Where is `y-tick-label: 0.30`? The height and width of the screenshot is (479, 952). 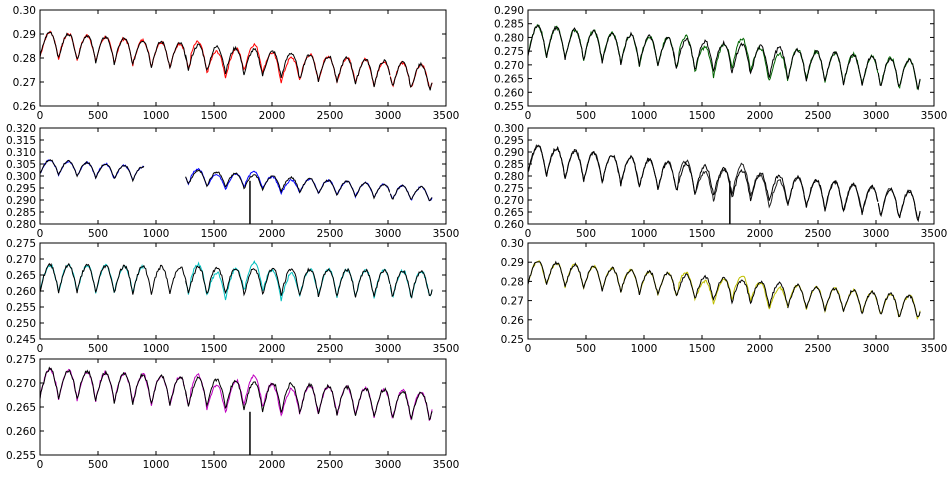
y-tick-label: 0.30 is located at coordinates (24, 11).